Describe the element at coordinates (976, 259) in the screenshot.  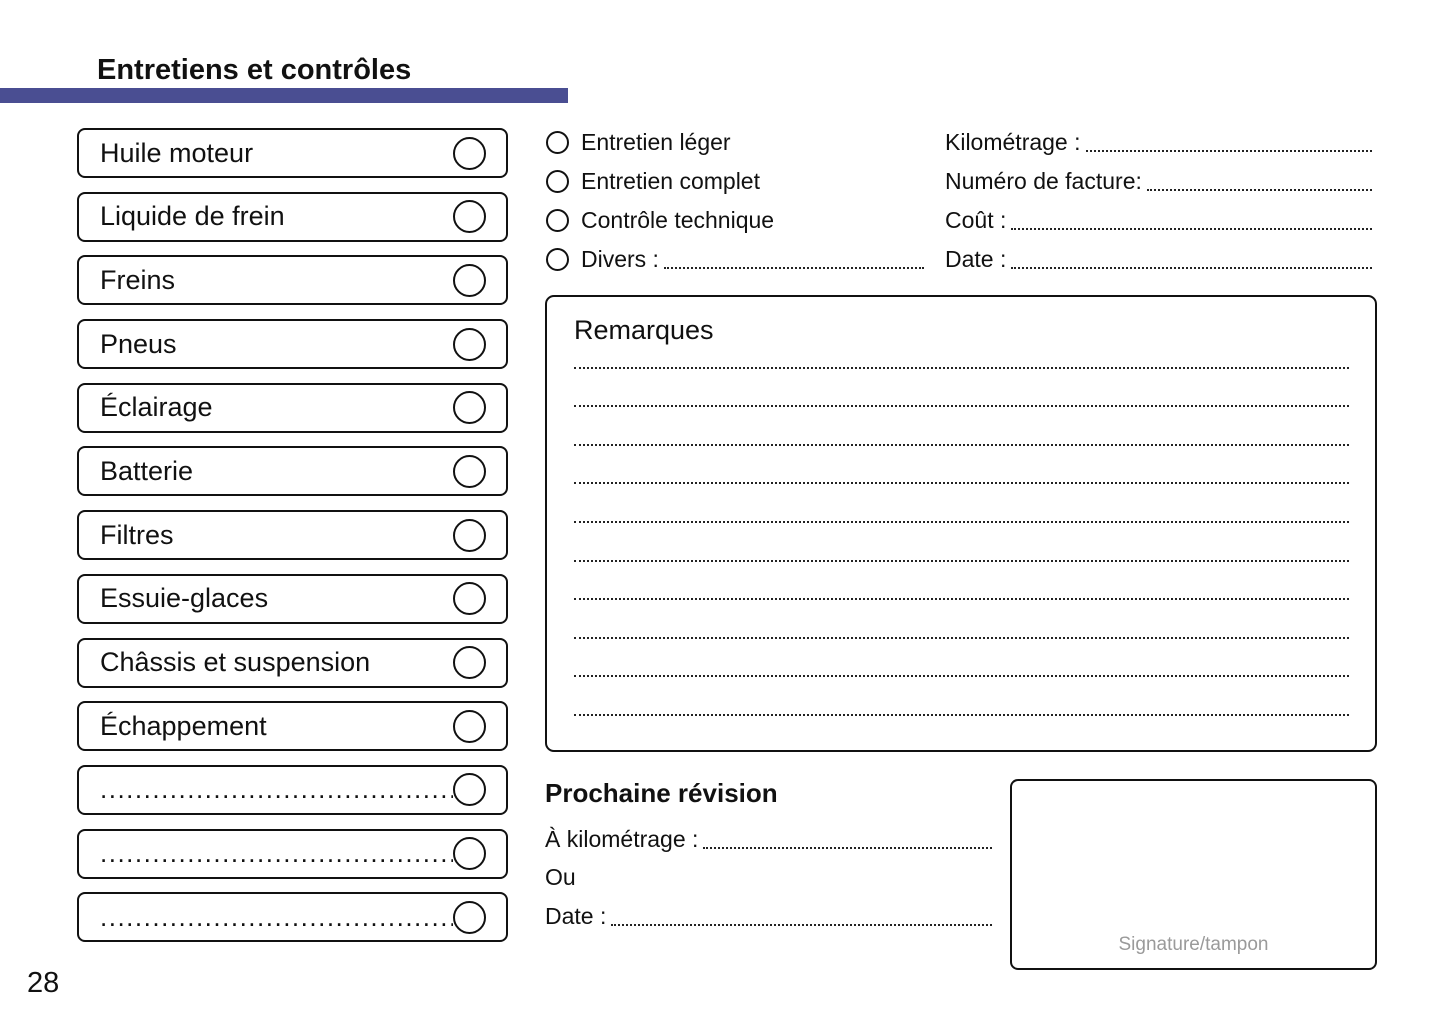
I see `field-label: Date :` at that location.